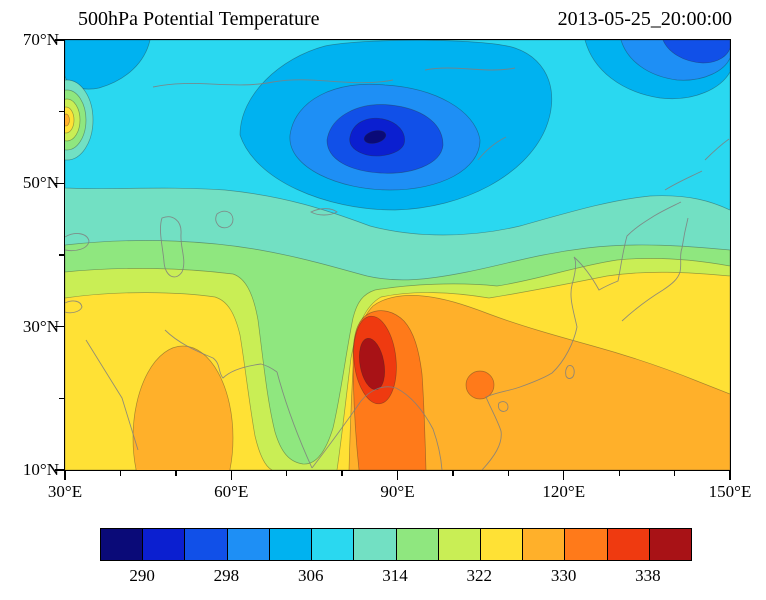 Image resolution: width=766 pixels, height=600 pixels. I want to click on colorbar, so click(396, 544).